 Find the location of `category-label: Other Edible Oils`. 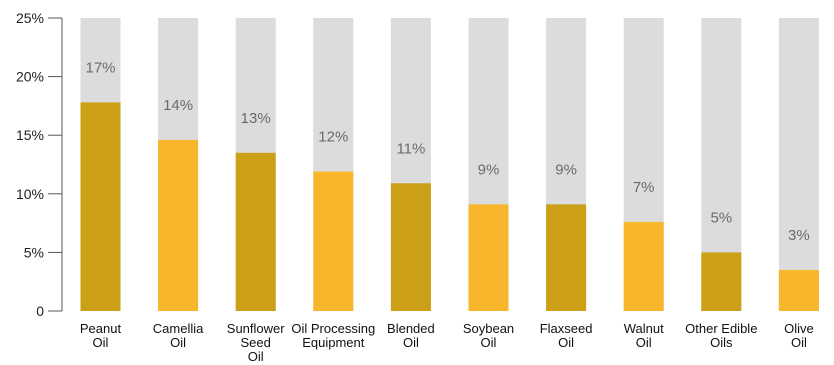

category-label: Other Edible Oils is located at coordinates (721, 335).